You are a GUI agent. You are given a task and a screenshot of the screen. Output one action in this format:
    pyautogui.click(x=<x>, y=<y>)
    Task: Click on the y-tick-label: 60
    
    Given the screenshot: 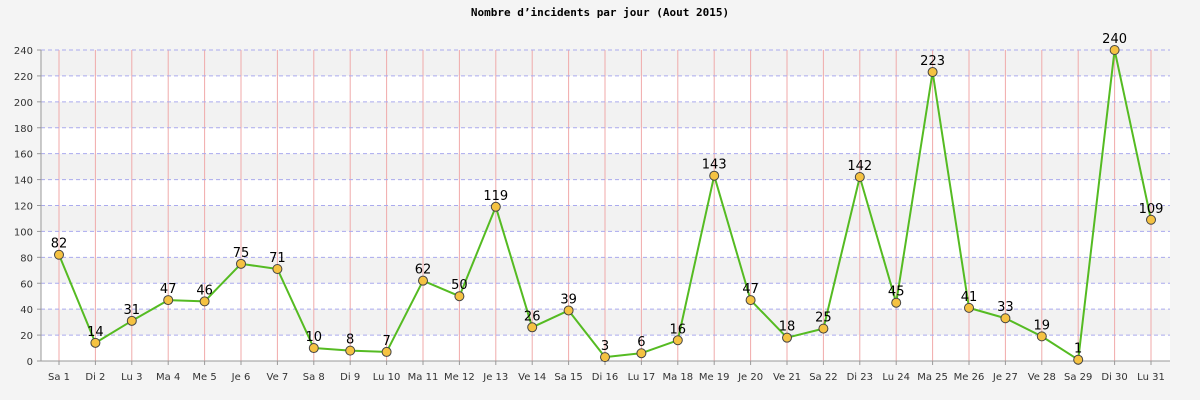 What is the action you would take?
    pyautogui.click(x=26, y=284)
    